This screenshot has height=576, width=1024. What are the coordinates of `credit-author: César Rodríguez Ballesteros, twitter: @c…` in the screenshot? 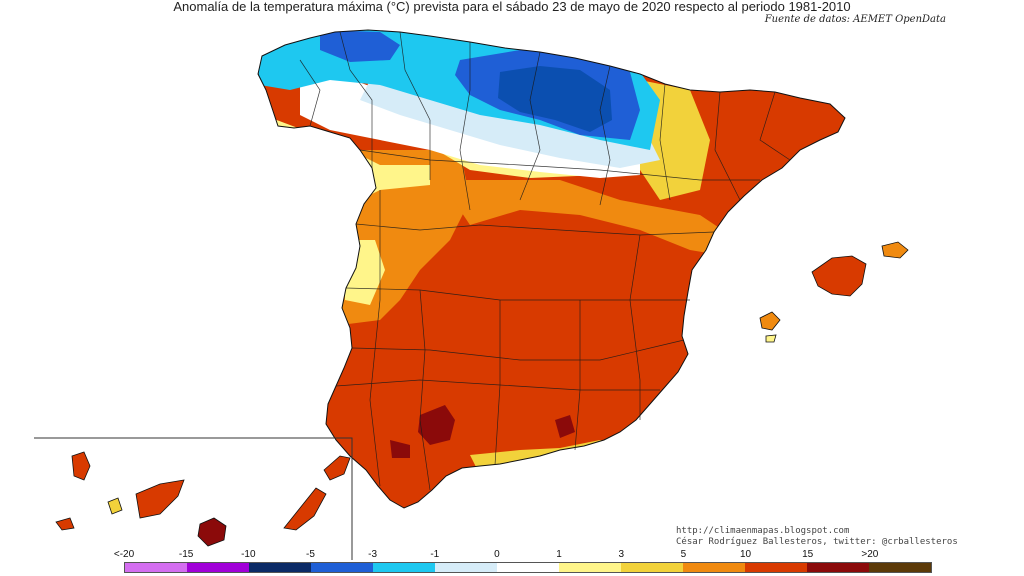 It's located at (817, 542).